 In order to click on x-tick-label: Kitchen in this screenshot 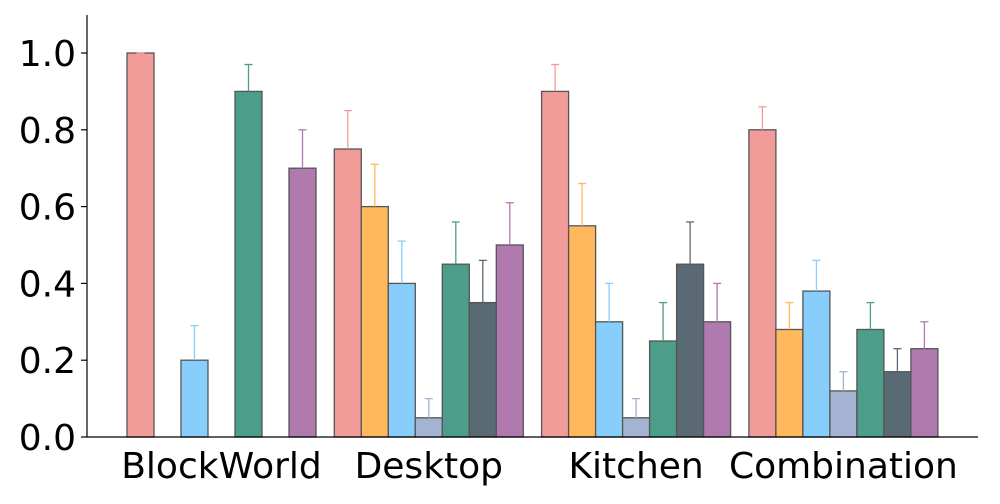, I will do `click(635, 466)`.